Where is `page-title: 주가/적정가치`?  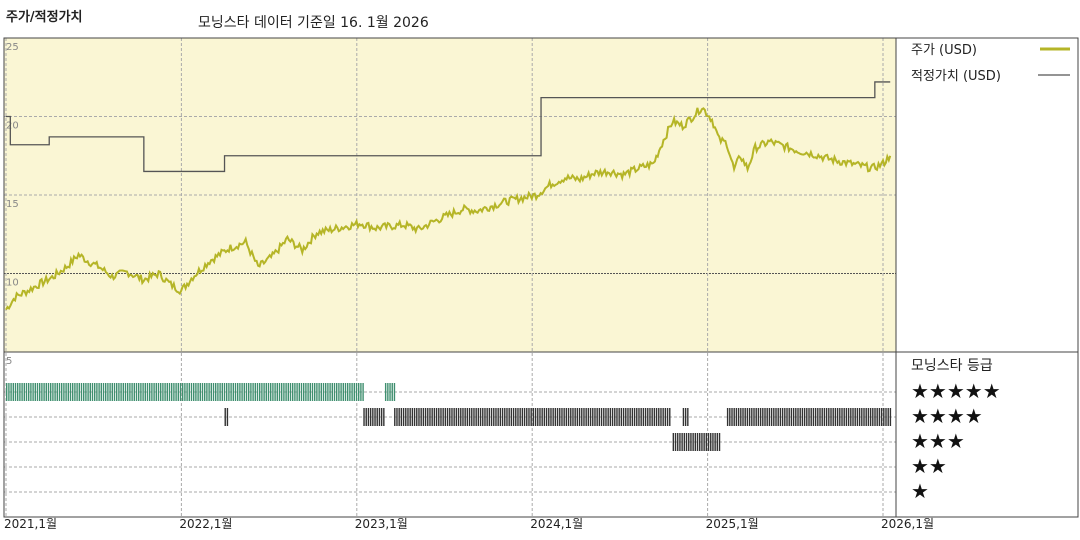
page-title: 주가/적정가치 is located at coordinates (44, 17).